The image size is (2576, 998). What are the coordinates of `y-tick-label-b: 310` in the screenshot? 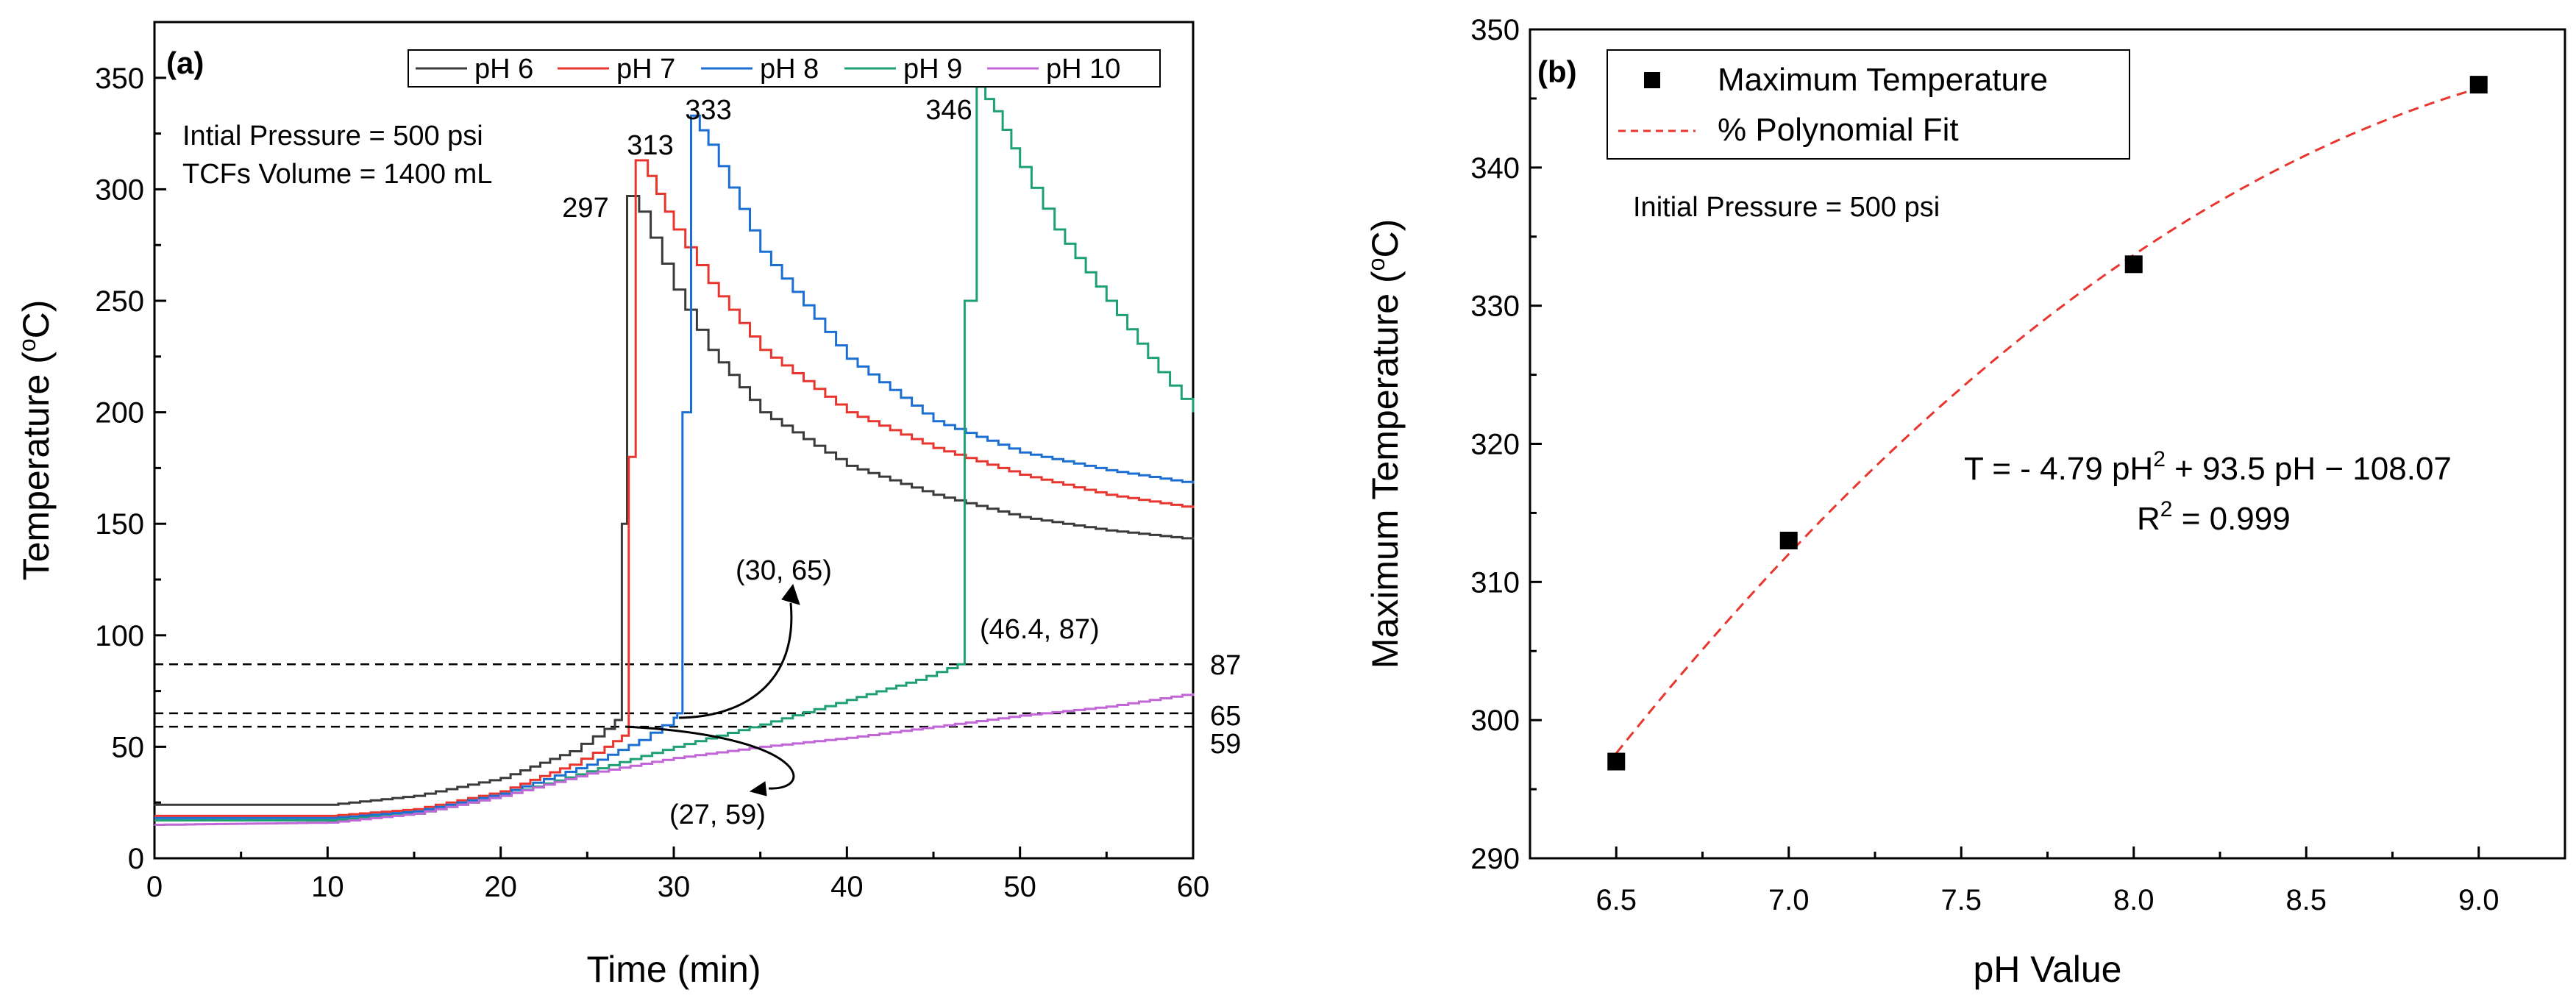 It's located at (1495, 582).